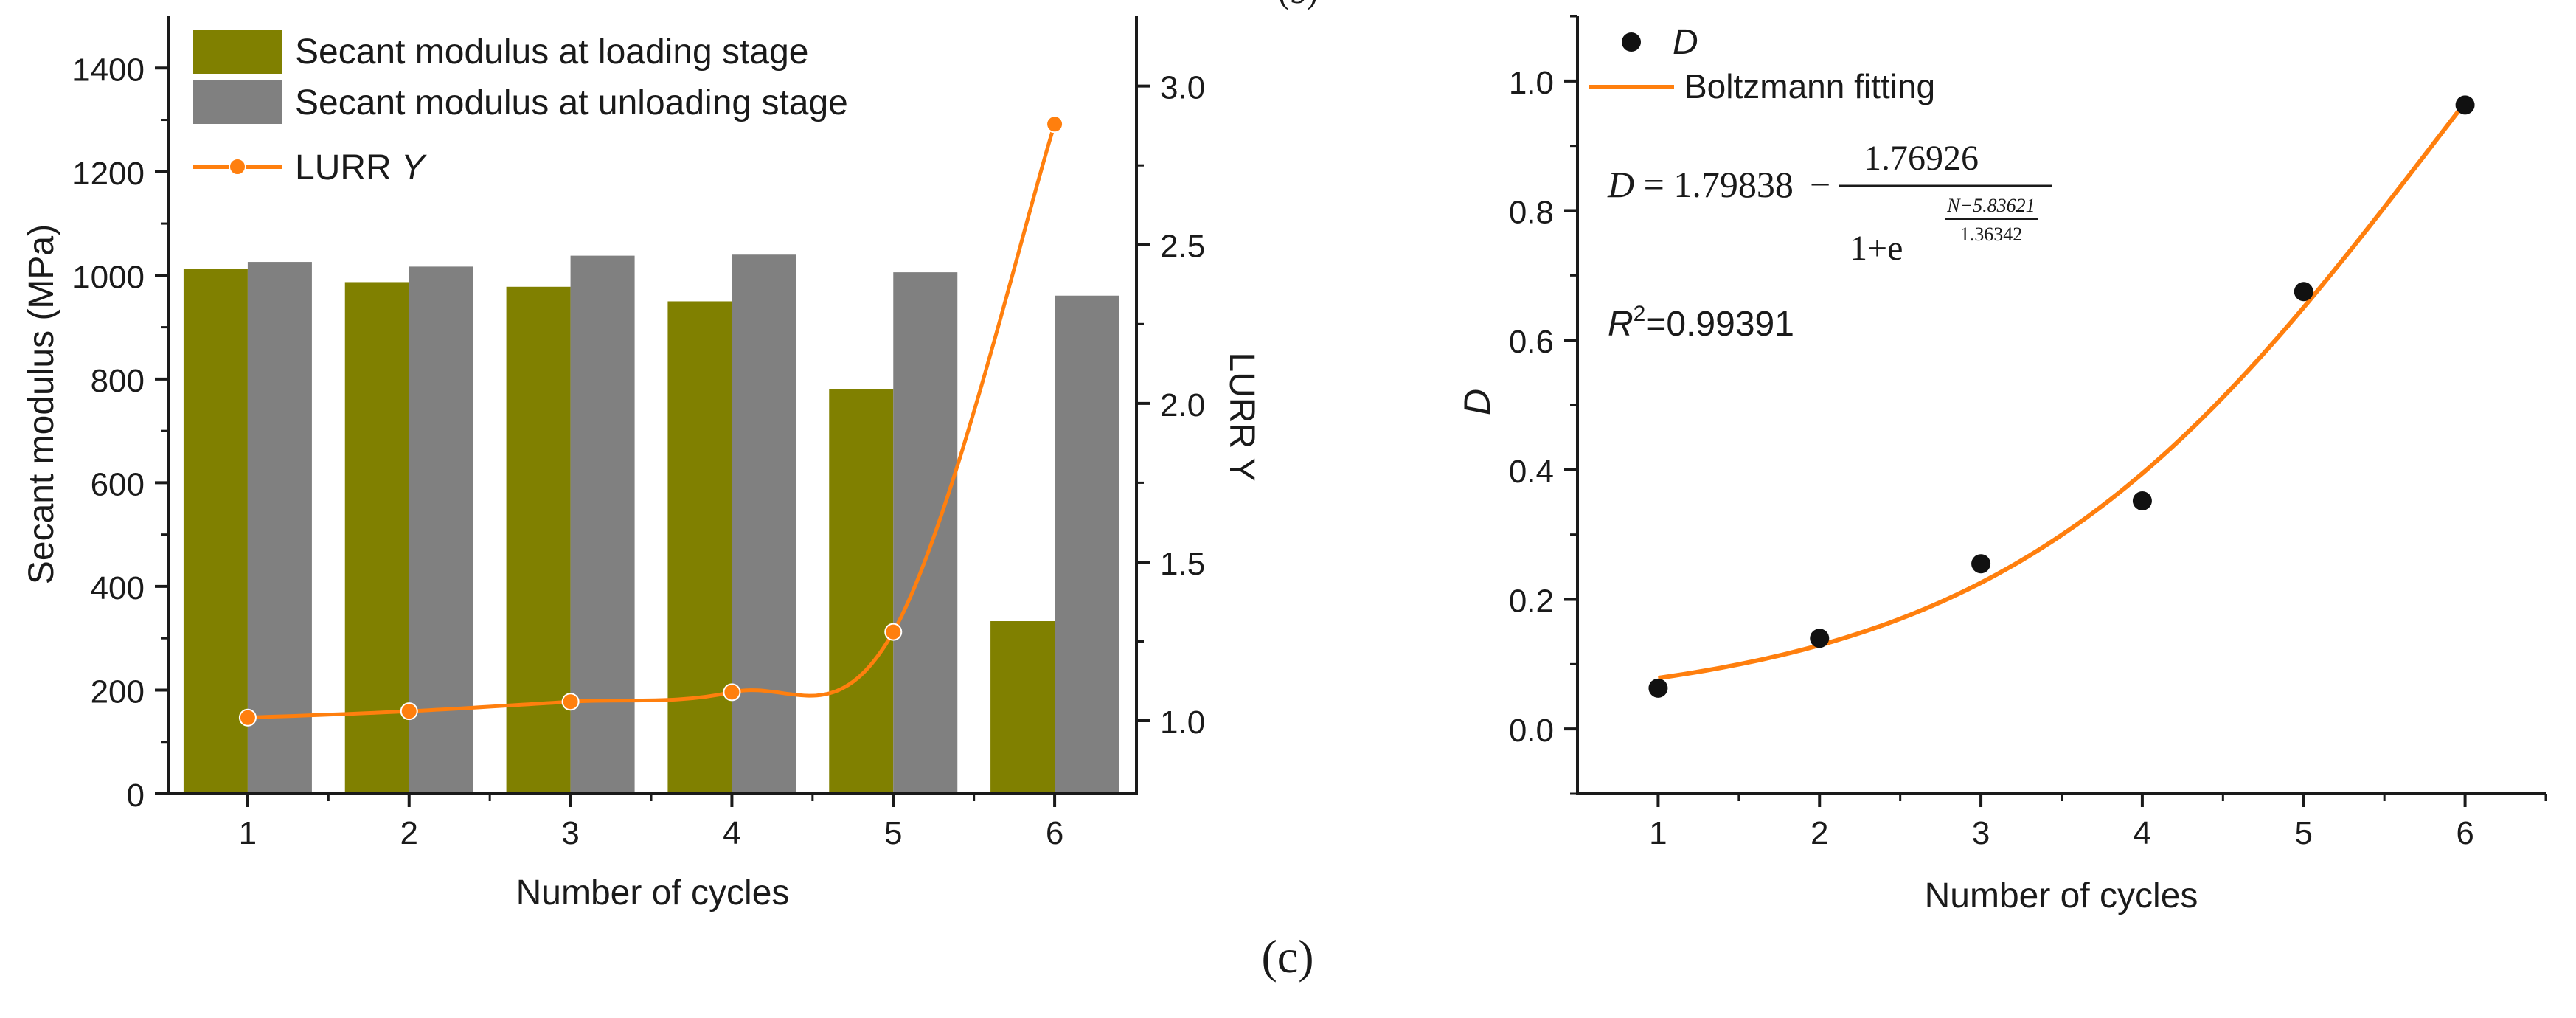 The image size is (2576, 1018). Describe the element at coordinates (361, 168) in the screenshot. I see `legend-label-lurr: LURR Y` at that location.